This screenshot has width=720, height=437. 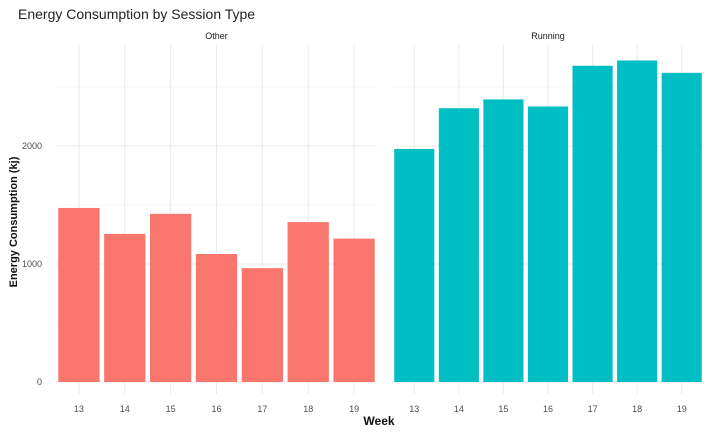 I want to click on y-axis-label: Energy Consumption (kj), so click(x=14, y=221).